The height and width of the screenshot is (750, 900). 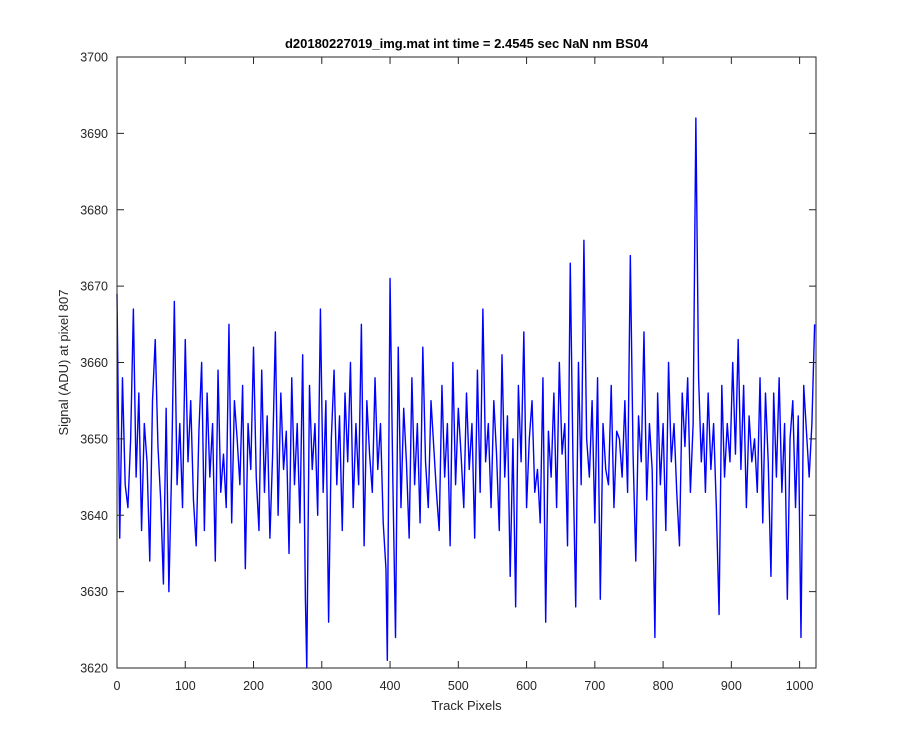 I want to click on x-tick-label: 200, so click(x=253, y=686).